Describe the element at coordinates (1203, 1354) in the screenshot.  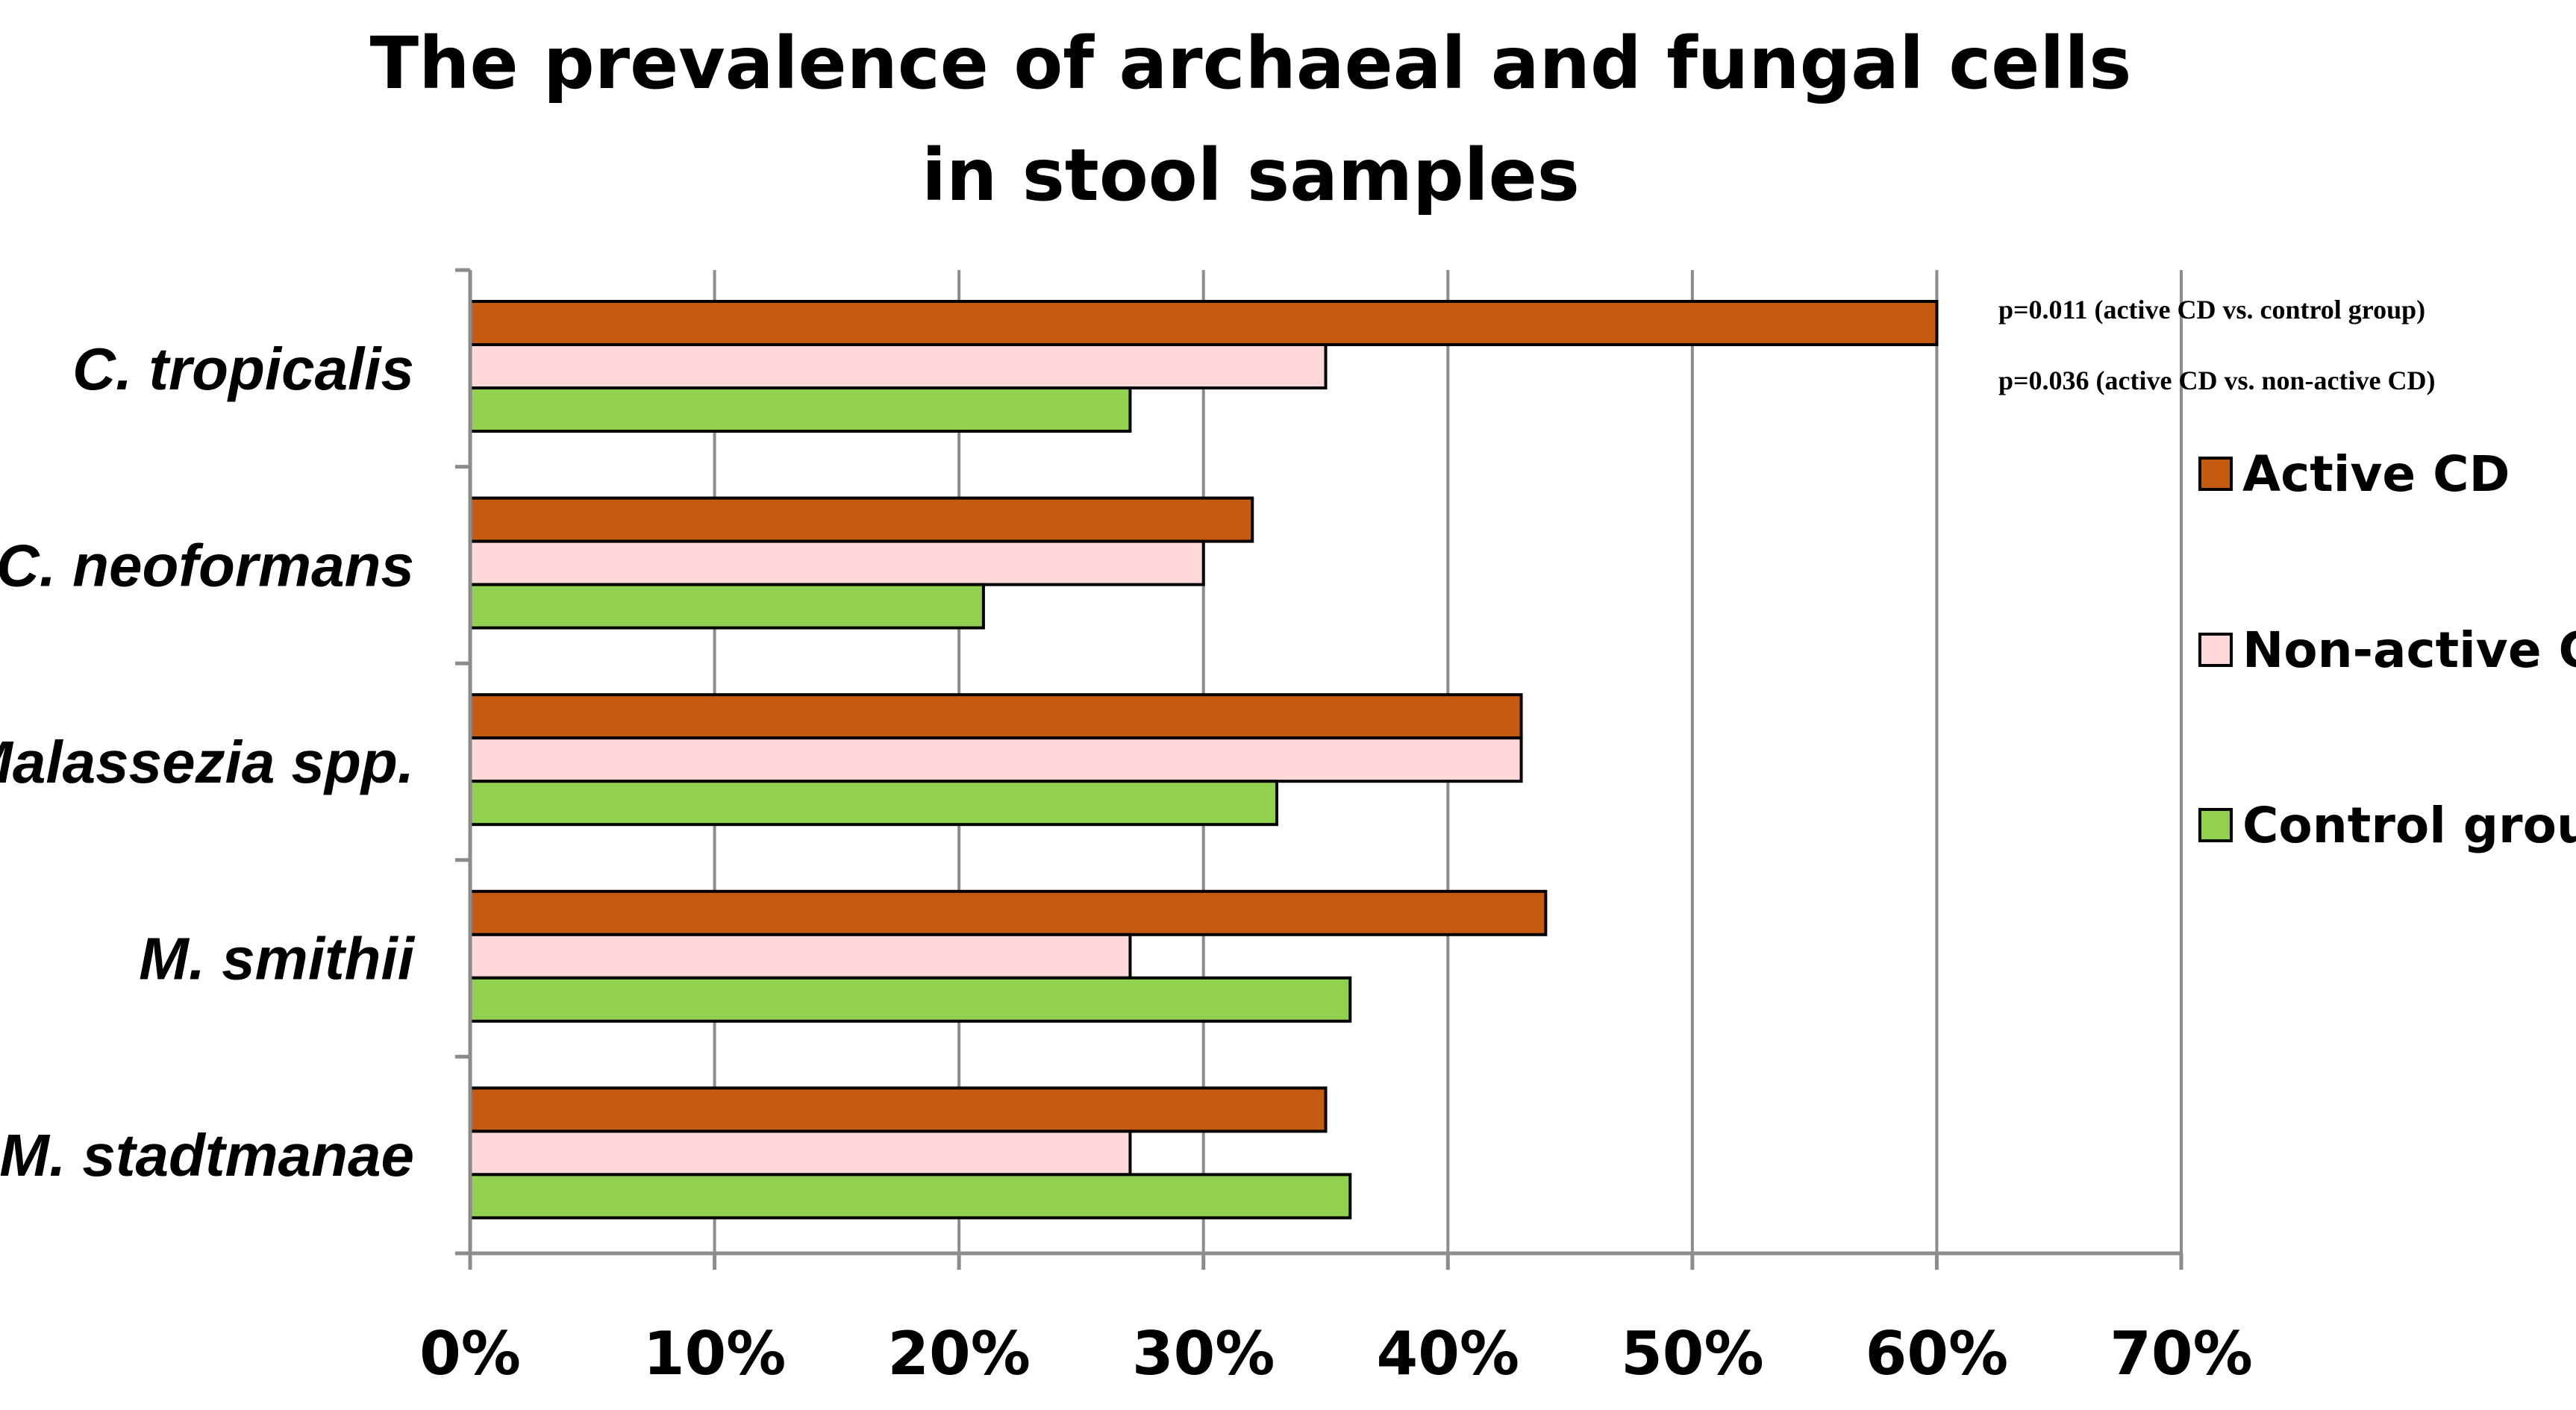
I see `x-tick-label: 30%` at that location.